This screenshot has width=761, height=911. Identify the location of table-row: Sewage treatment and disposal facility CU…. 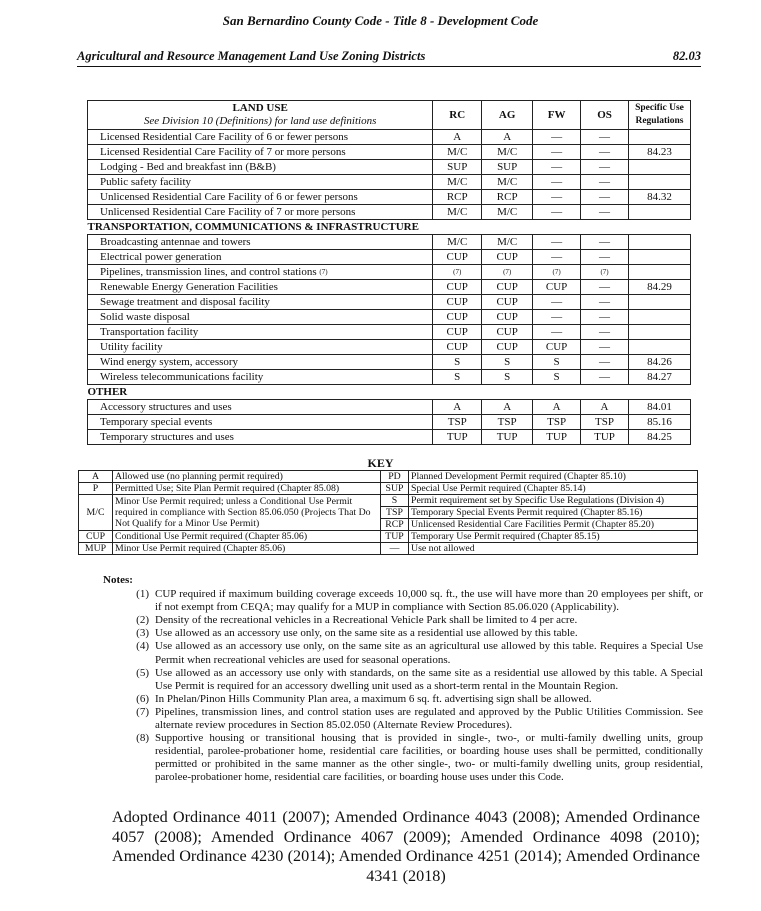
(388, 302).